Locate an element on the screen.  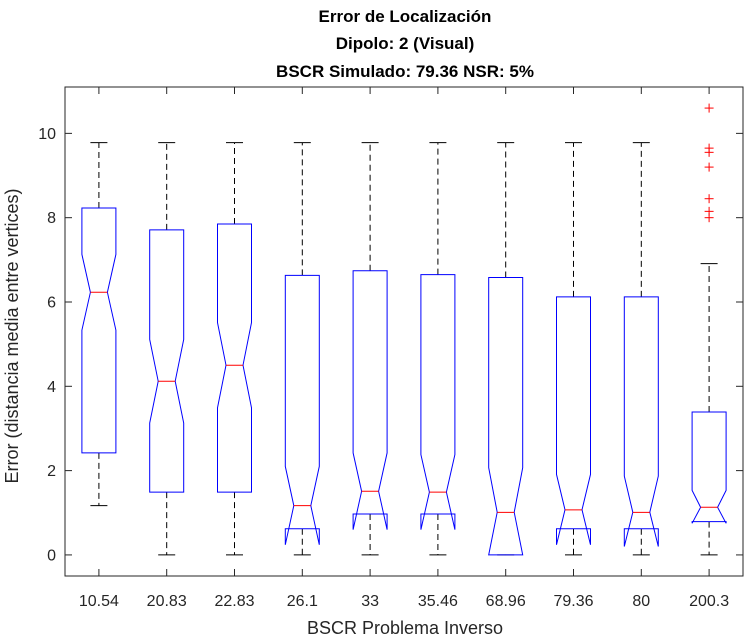
x-tick-label: 20.83 is located at coordinates (167, 601).